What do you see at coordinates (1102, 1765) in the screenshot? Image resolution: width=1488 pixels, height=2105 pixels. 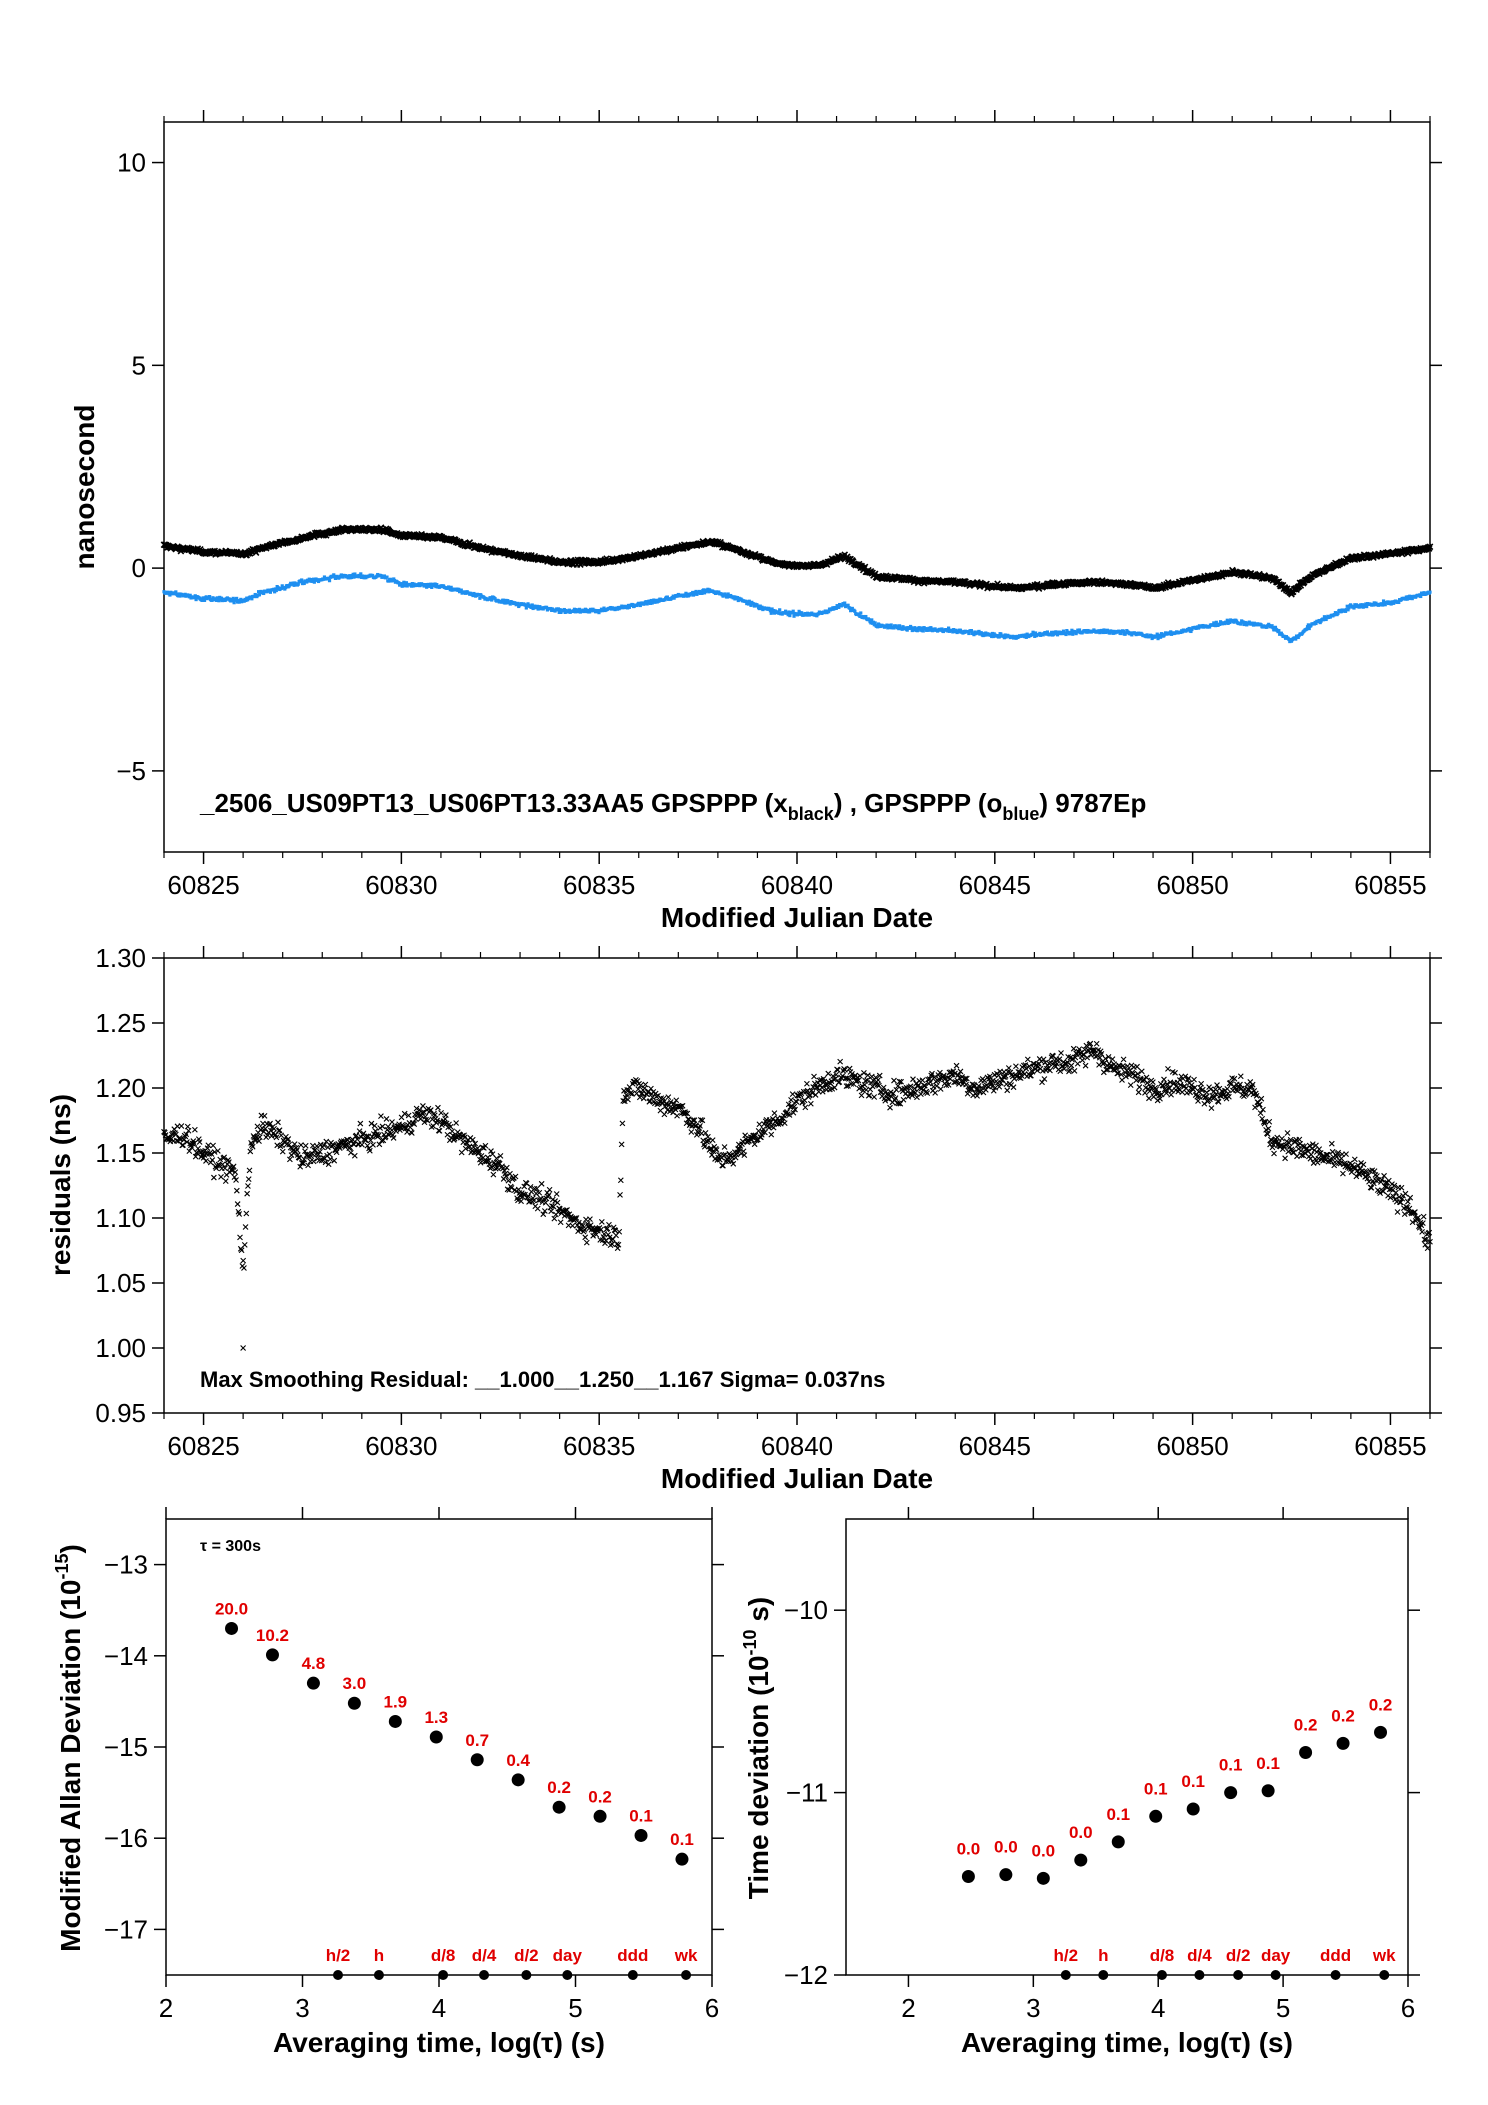 I see `axes: 2 3 4 5 6−10−11−12` at bounding box center [1102, 1765].